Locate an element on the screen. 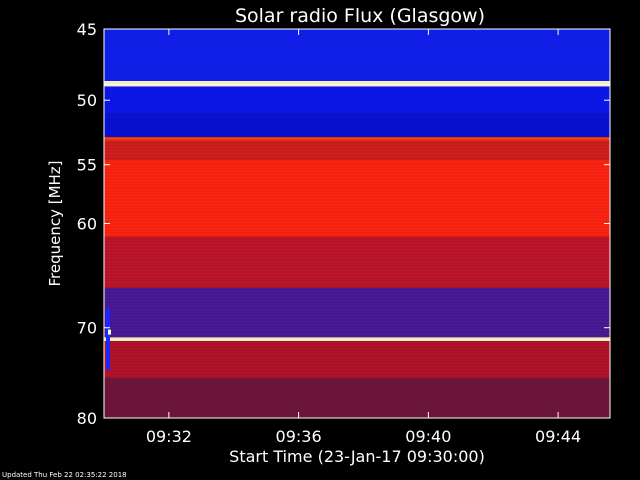 Image resolution: width=640 pixels, height=480 pixels. chart-title: Solar radio Flux (Glasgow) is located at coordinates (360, 16).